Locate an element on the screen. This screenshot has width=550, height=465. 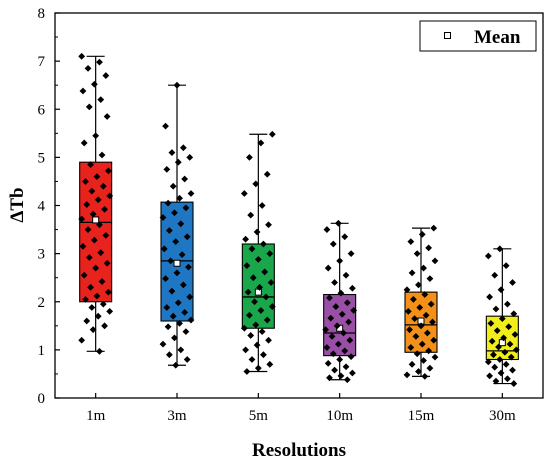
x-tick-label: 10m is located at coordinates (339, 416).